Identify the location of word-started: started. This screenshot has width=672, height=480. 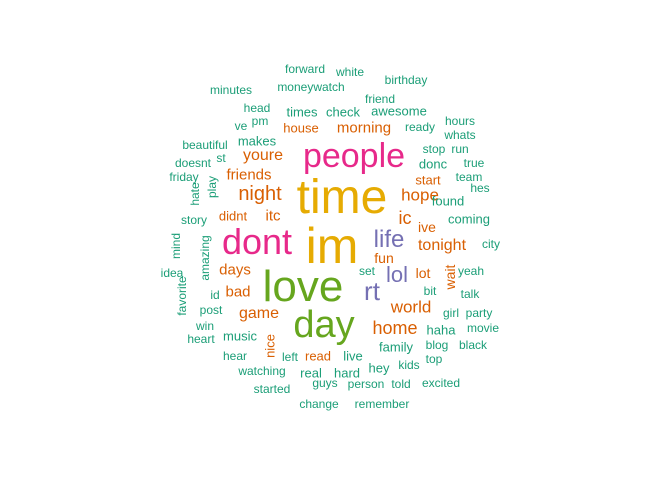
(272, 389).